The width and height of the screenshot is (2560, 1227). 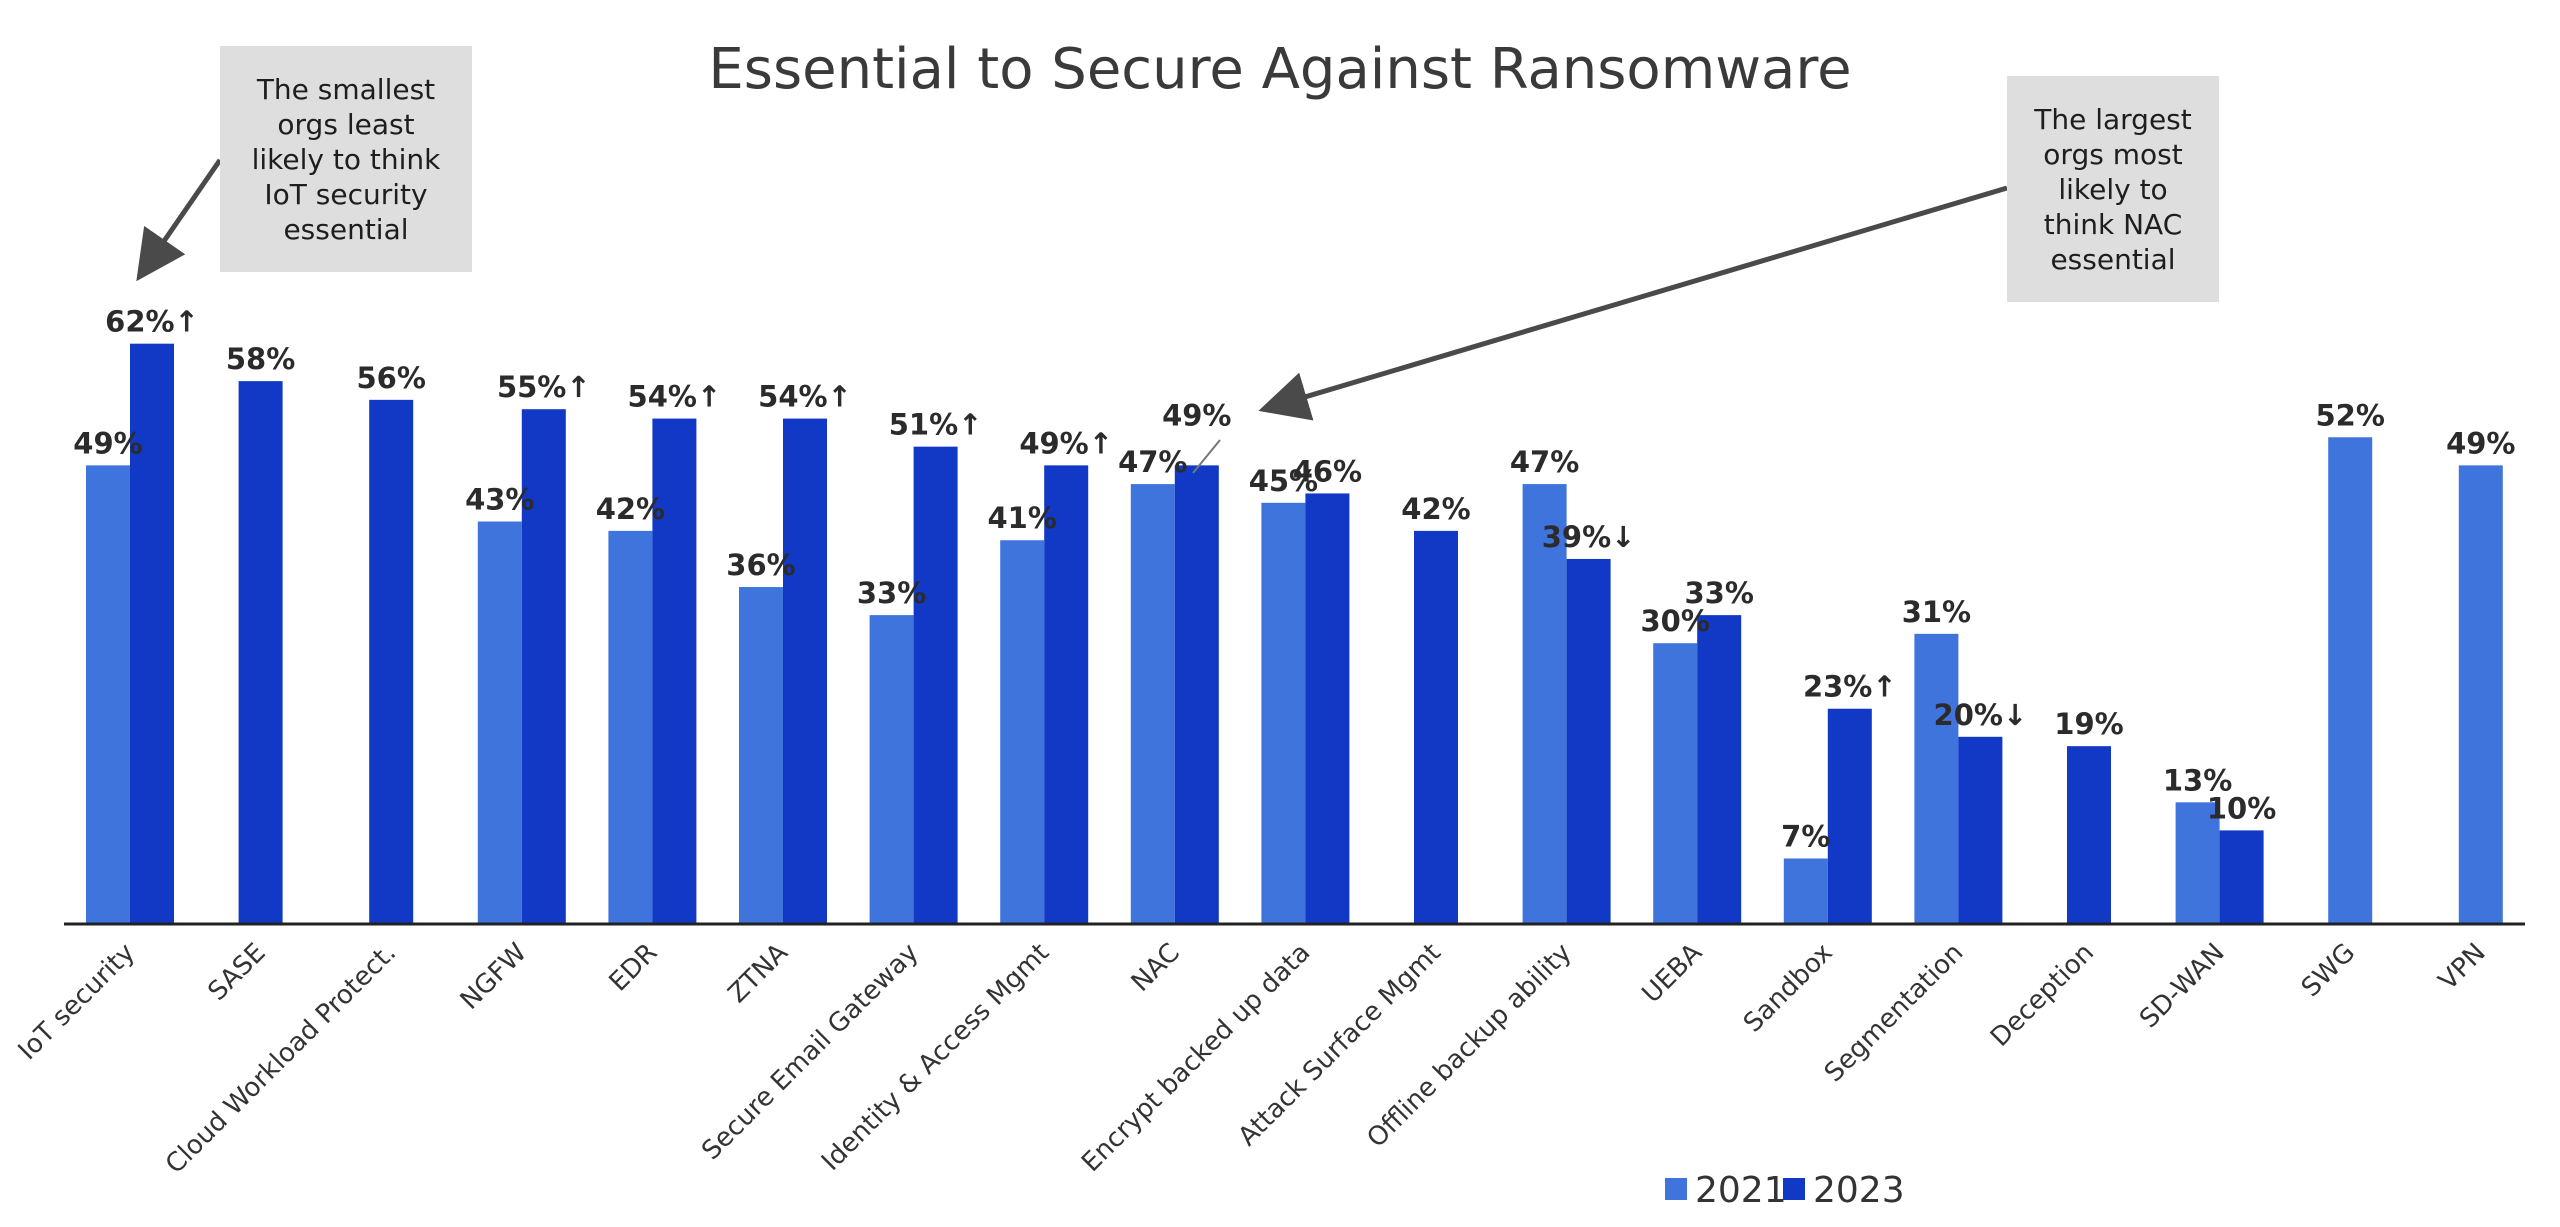 I want to click on value-label-2021-encrypt-backed-up-data: 45%, so click(x=1283, y=481).